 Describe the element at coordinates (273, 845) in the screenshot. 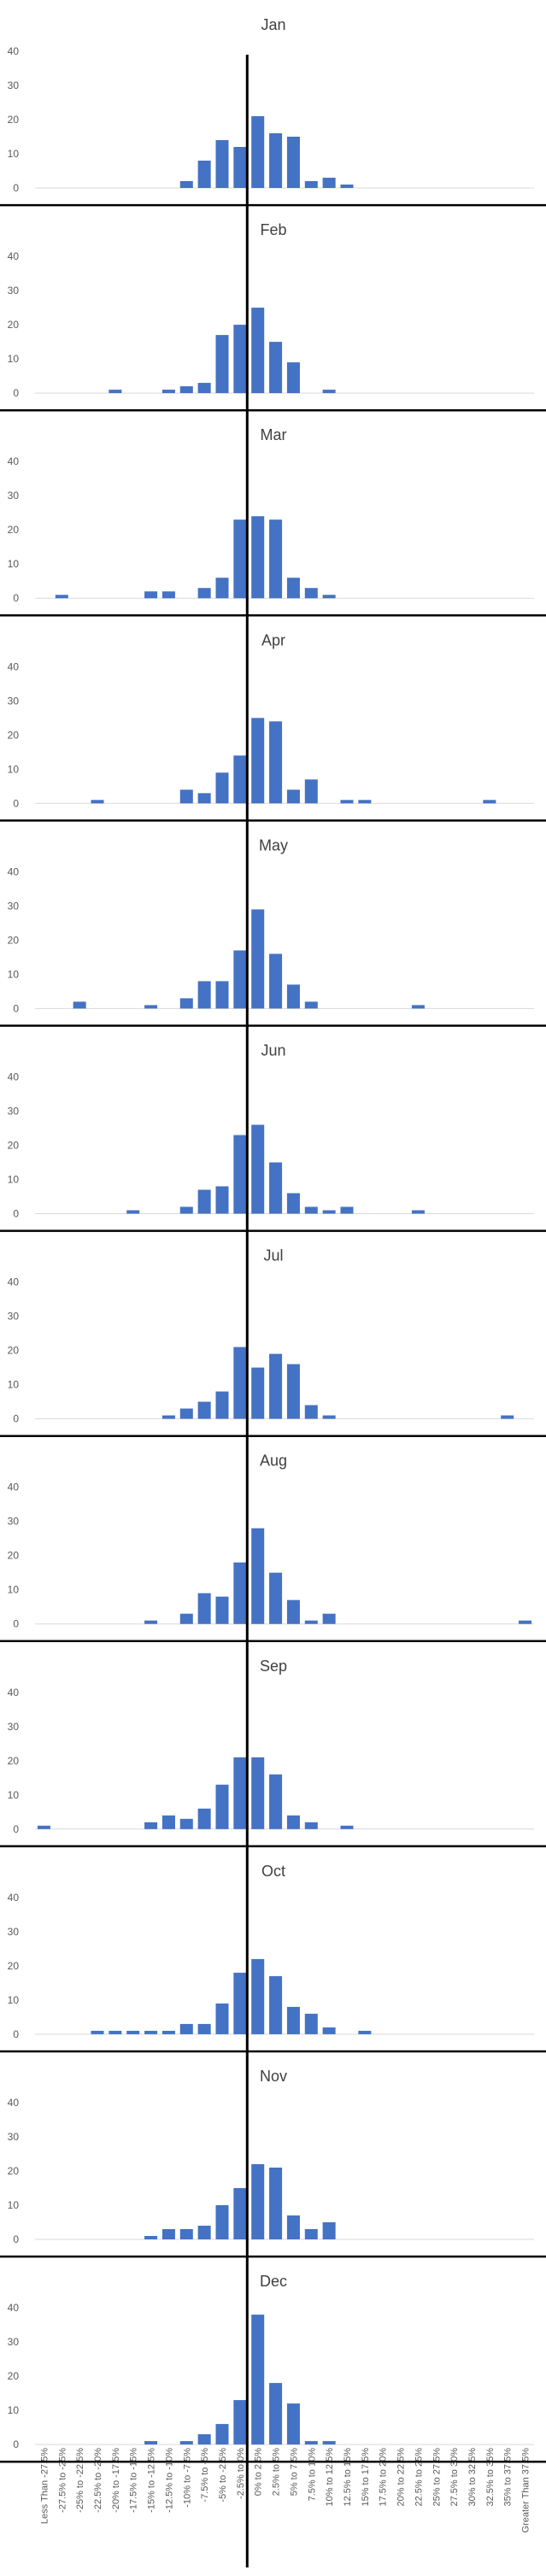

I see `panel-title: May` at that location.